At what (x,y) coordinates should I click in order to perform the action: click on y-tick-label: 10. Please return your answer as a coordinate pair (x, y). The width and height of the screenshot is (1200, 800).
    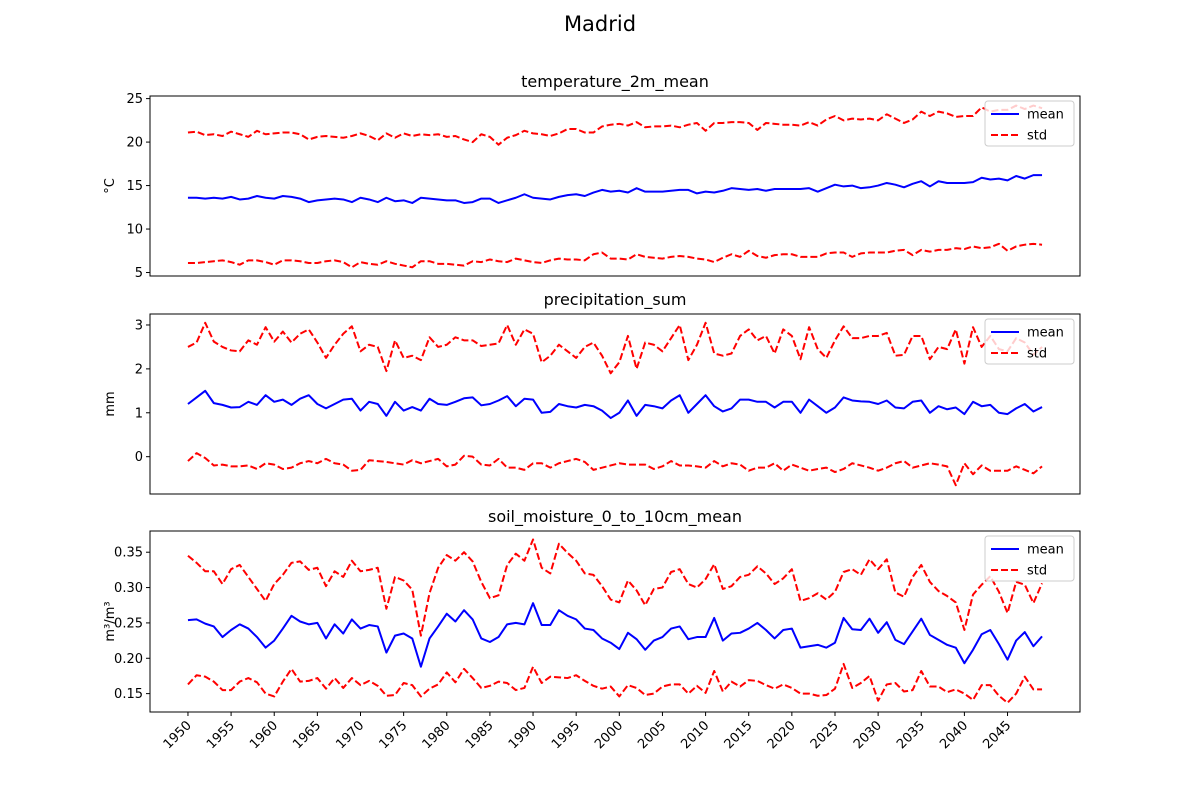
    Looking at the image, I should click on (134, 230).